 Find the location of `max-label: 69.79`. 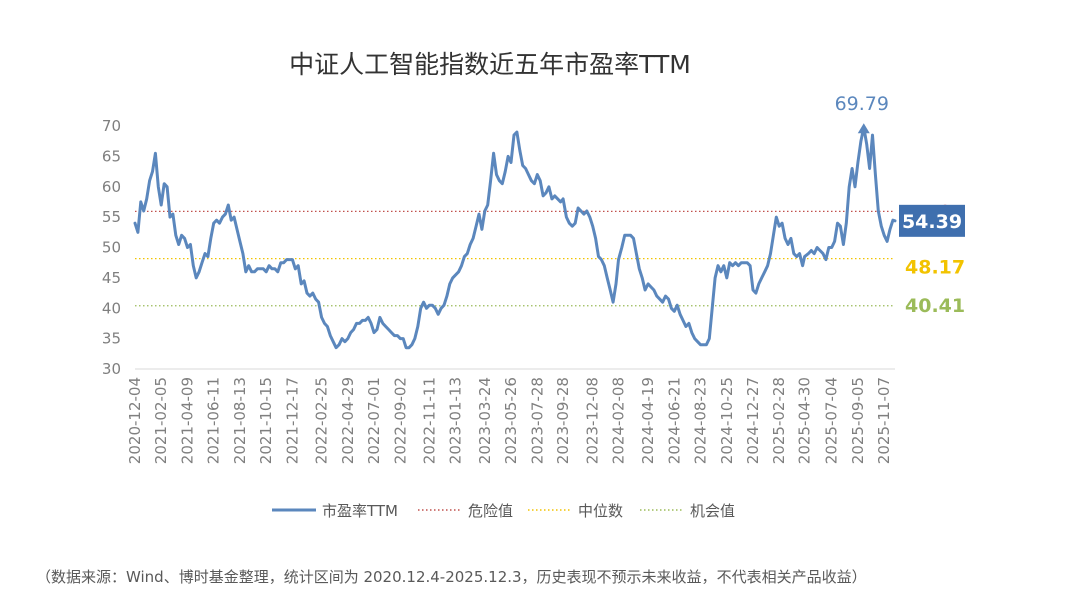

max-label: 69.79 is located at coordinates (862, 104).